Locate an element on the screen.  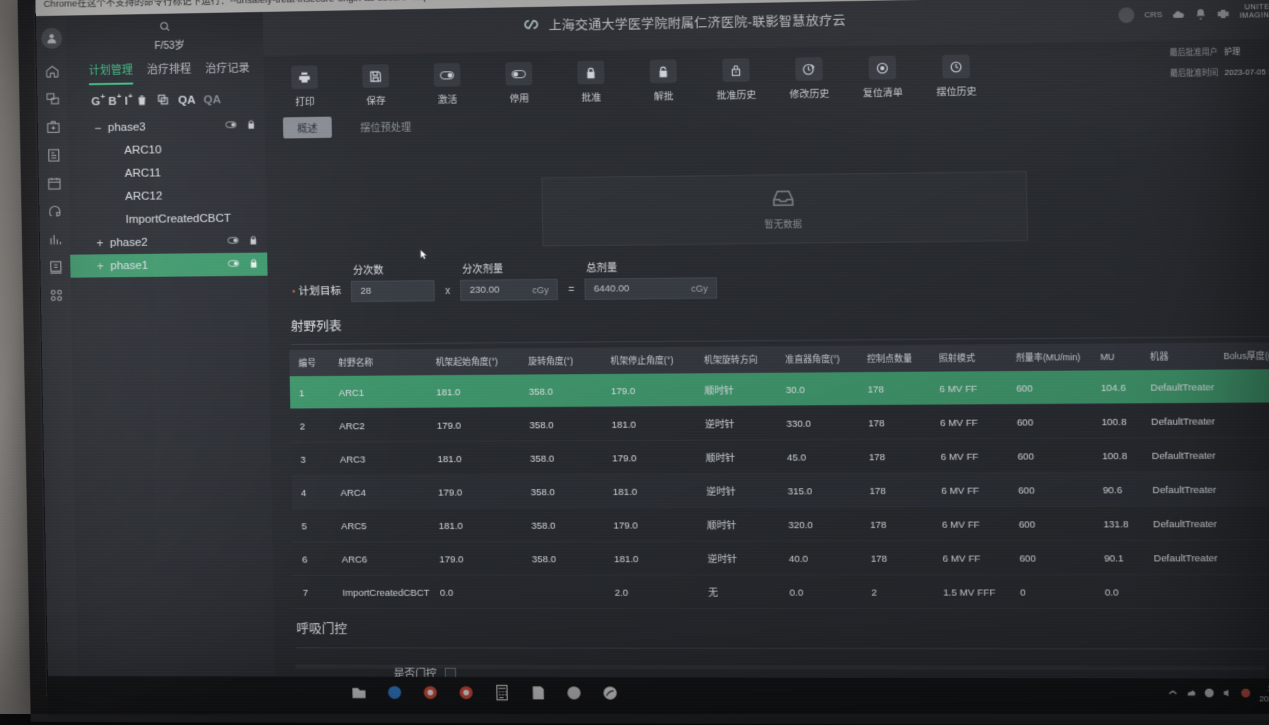
taskbar-notepad-icon is located at coordinates (538, 692).